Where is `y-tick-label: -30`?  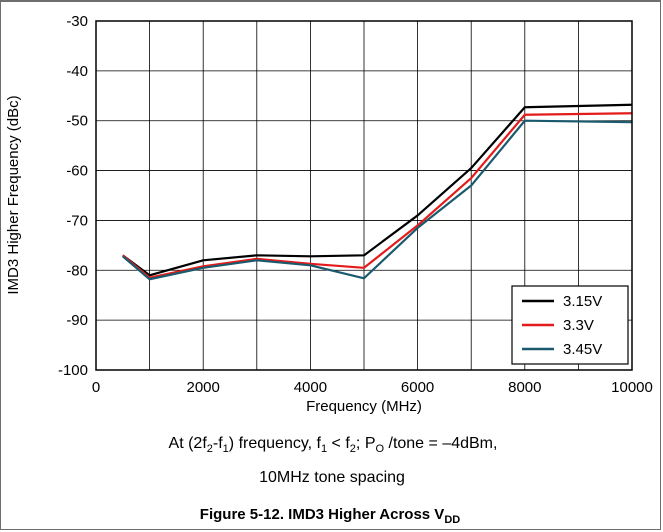 y-tick-label: -30 is located at coordinates (77, 21).